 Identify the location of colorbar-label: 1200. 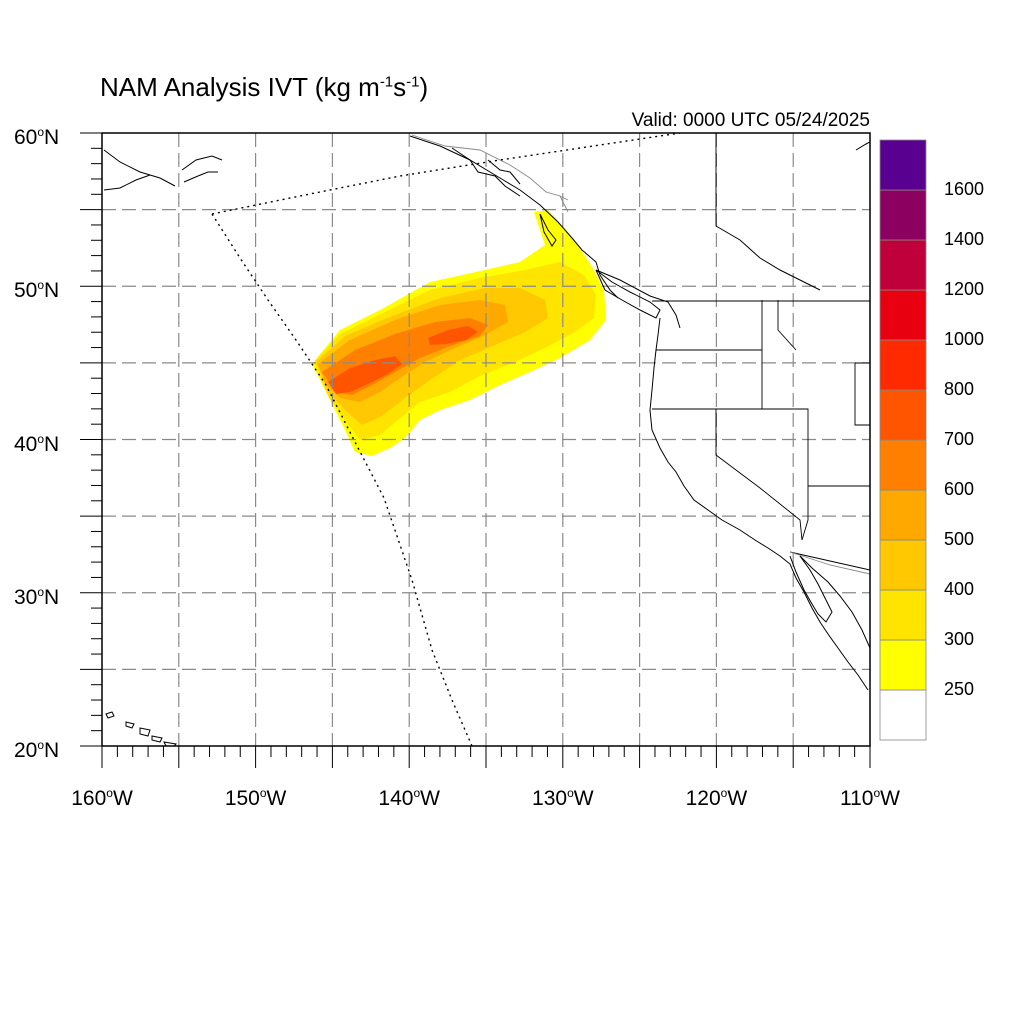
(964, 289).